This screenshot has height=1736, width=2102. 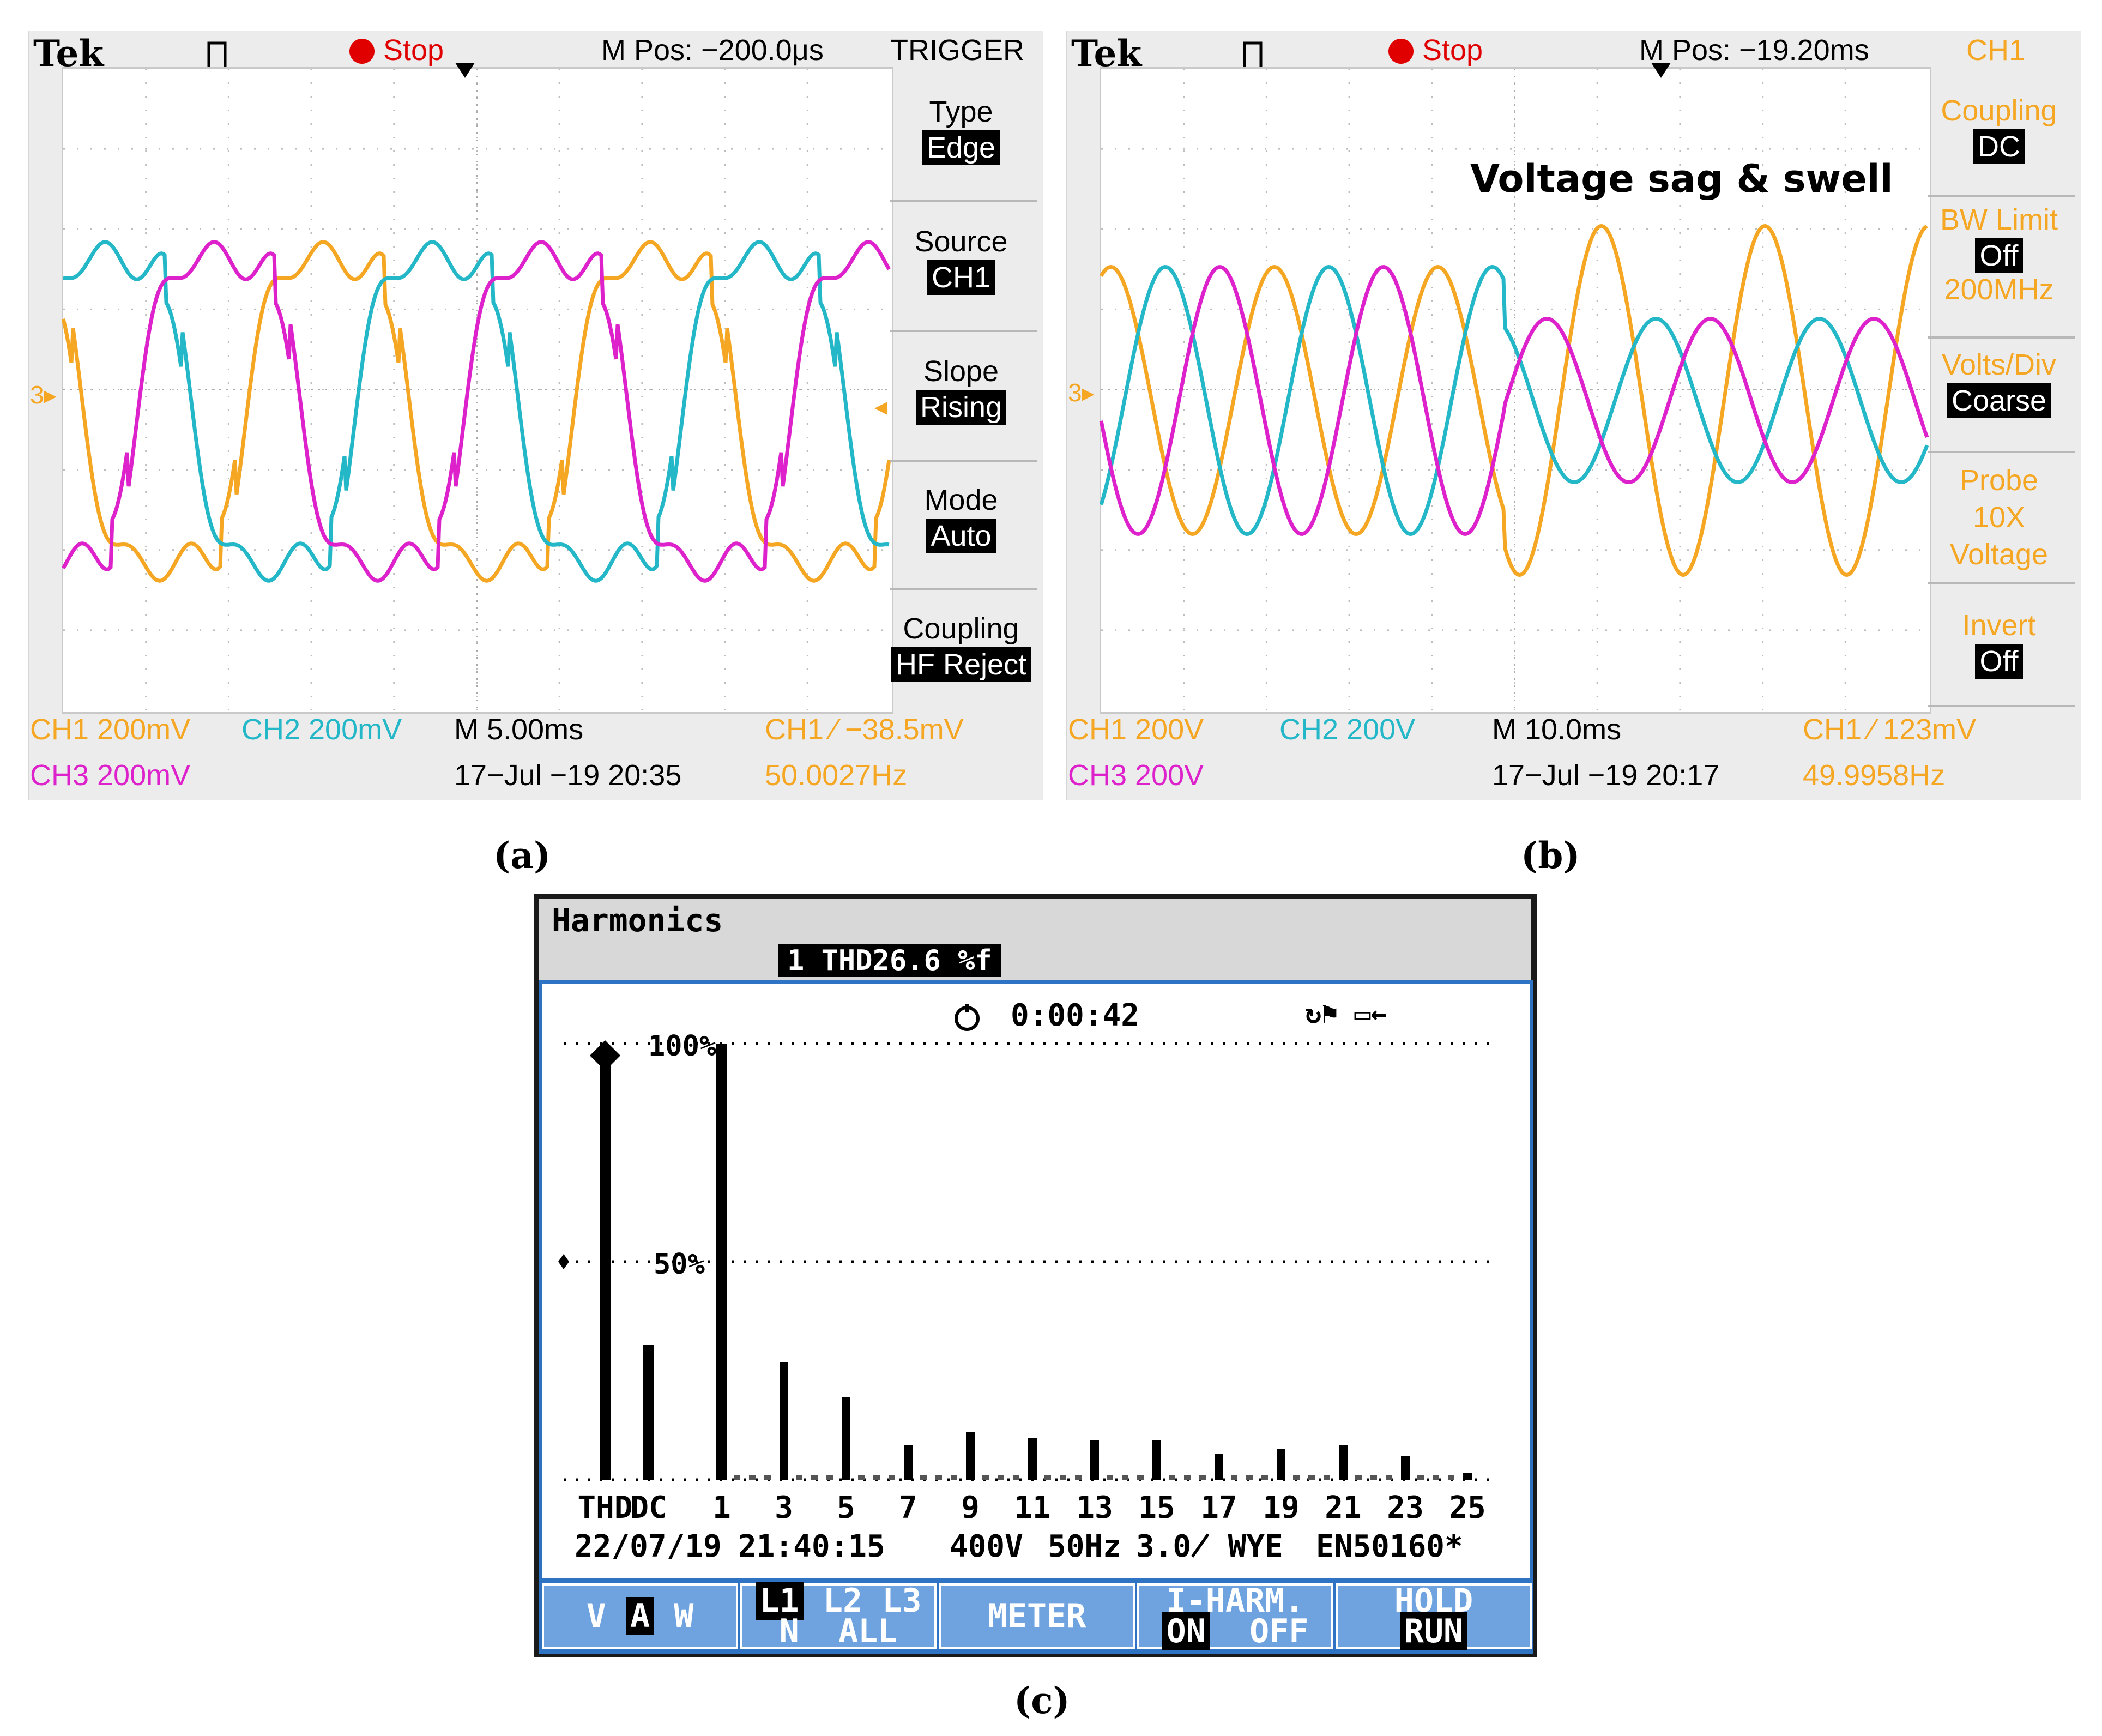 I want to click on menu-item-bw-limit: BW Limit Off 200MHz, so click(x=1999, y=254).